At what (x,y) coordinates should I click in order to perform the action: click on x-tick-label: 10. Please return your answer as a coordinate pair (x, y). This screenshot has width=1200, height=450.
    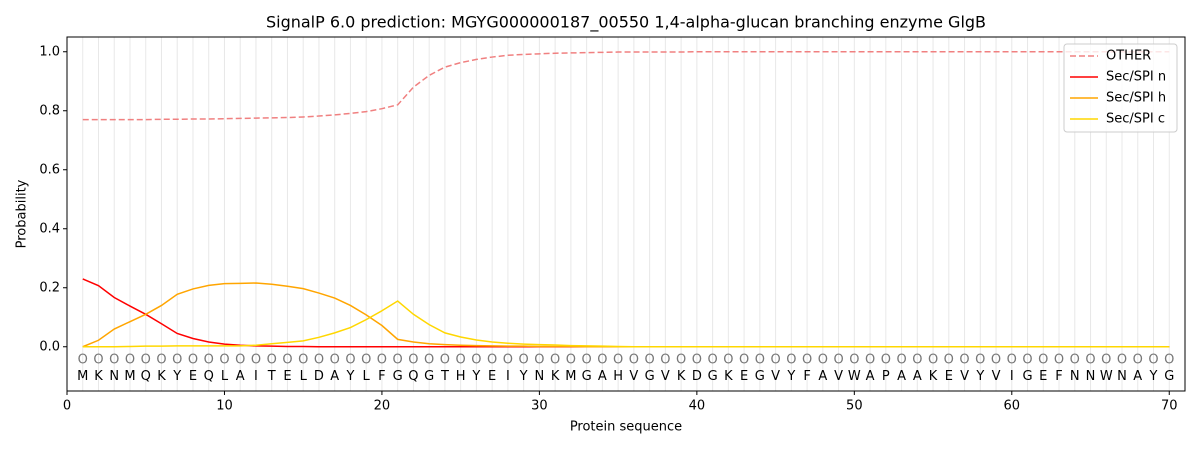
    Looking at the image, I should click on (224, 406).